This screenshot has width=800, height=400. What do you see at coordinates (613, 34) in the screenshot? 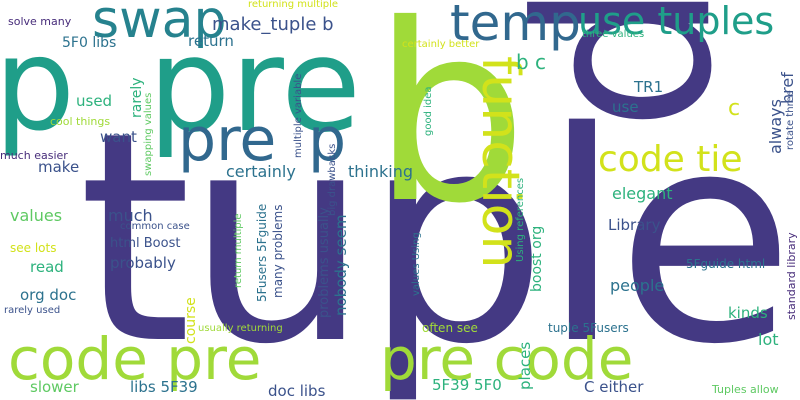
I see `cloud-word-three-values: three values` at bounding box center [613, 34].